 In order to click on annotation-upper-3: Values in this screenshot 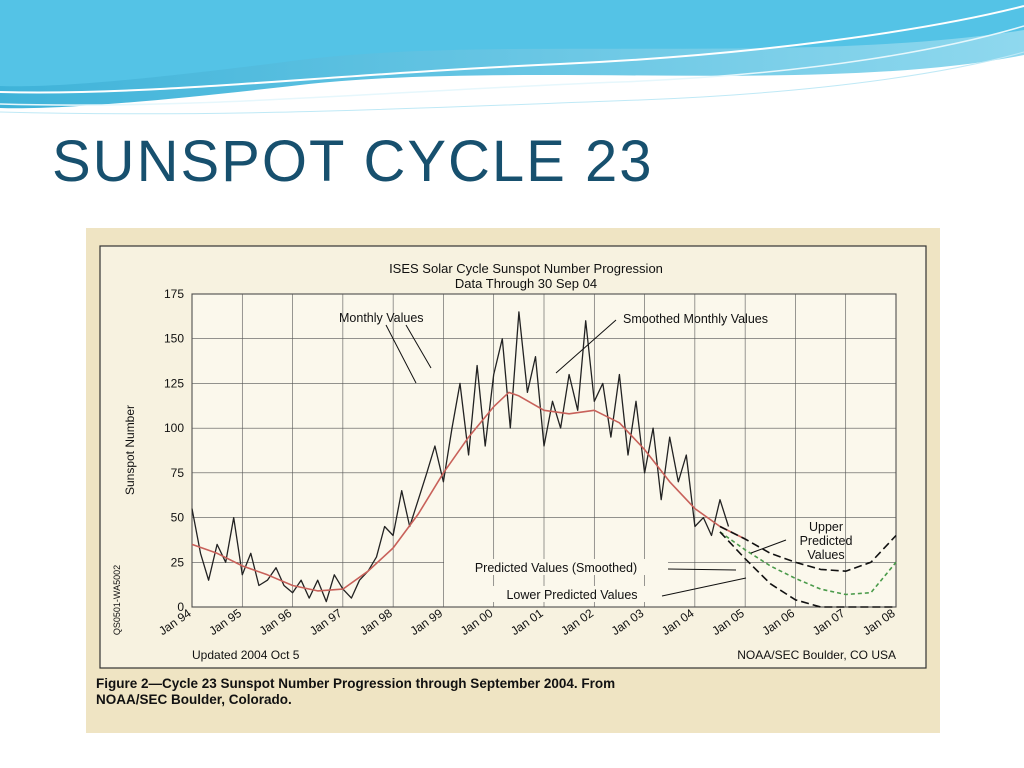, I will do `click(825, 555)`.